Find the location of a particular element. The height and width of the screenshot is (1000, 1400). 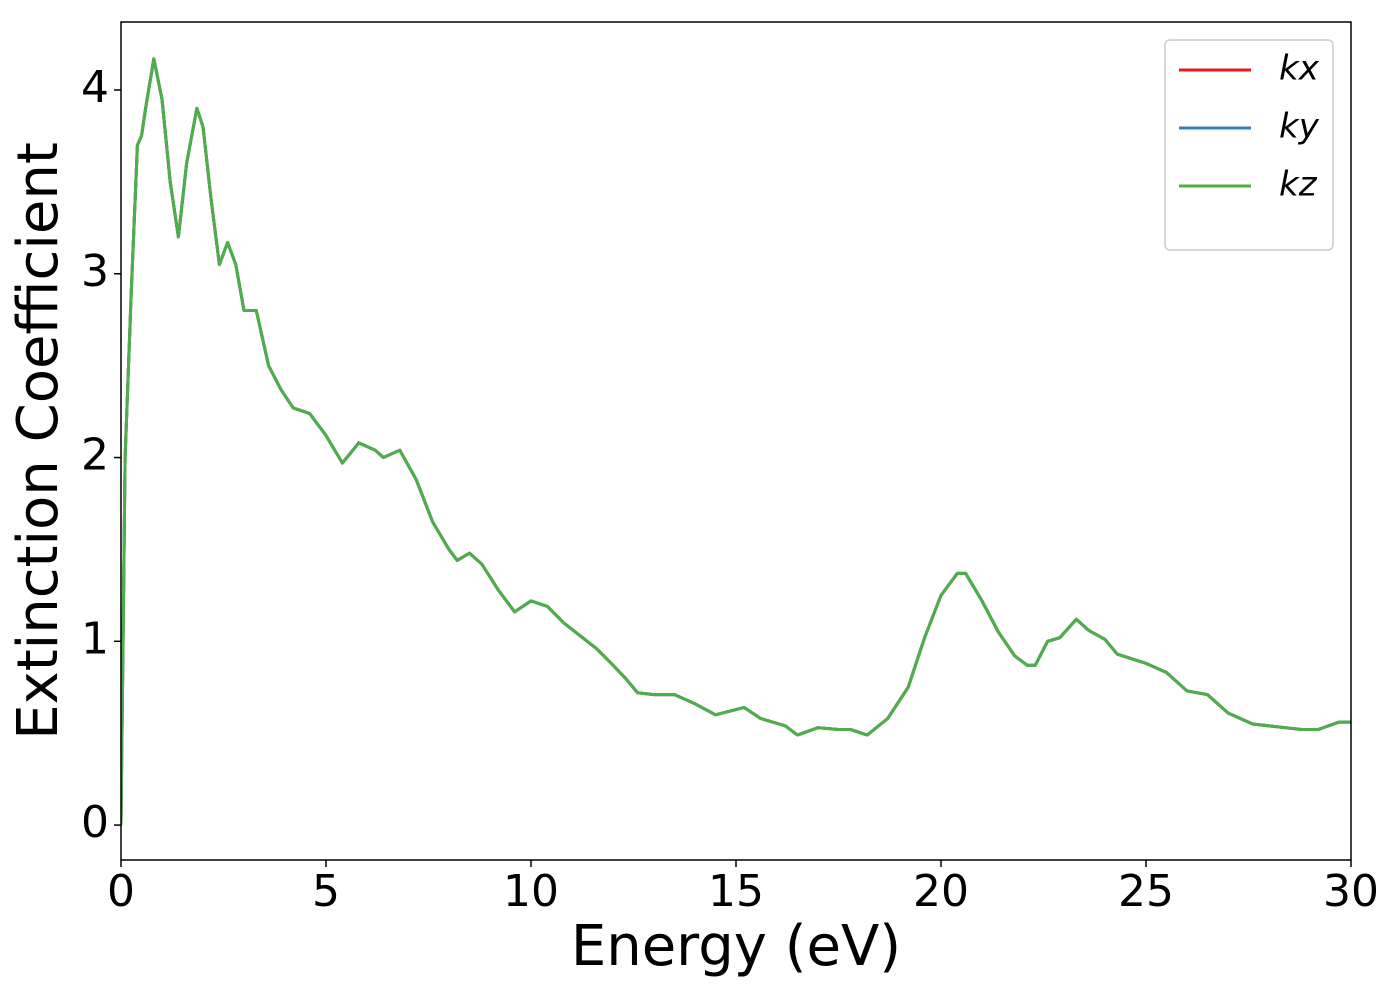

y-tick-label: 3 is located at coordinates (95, 271).